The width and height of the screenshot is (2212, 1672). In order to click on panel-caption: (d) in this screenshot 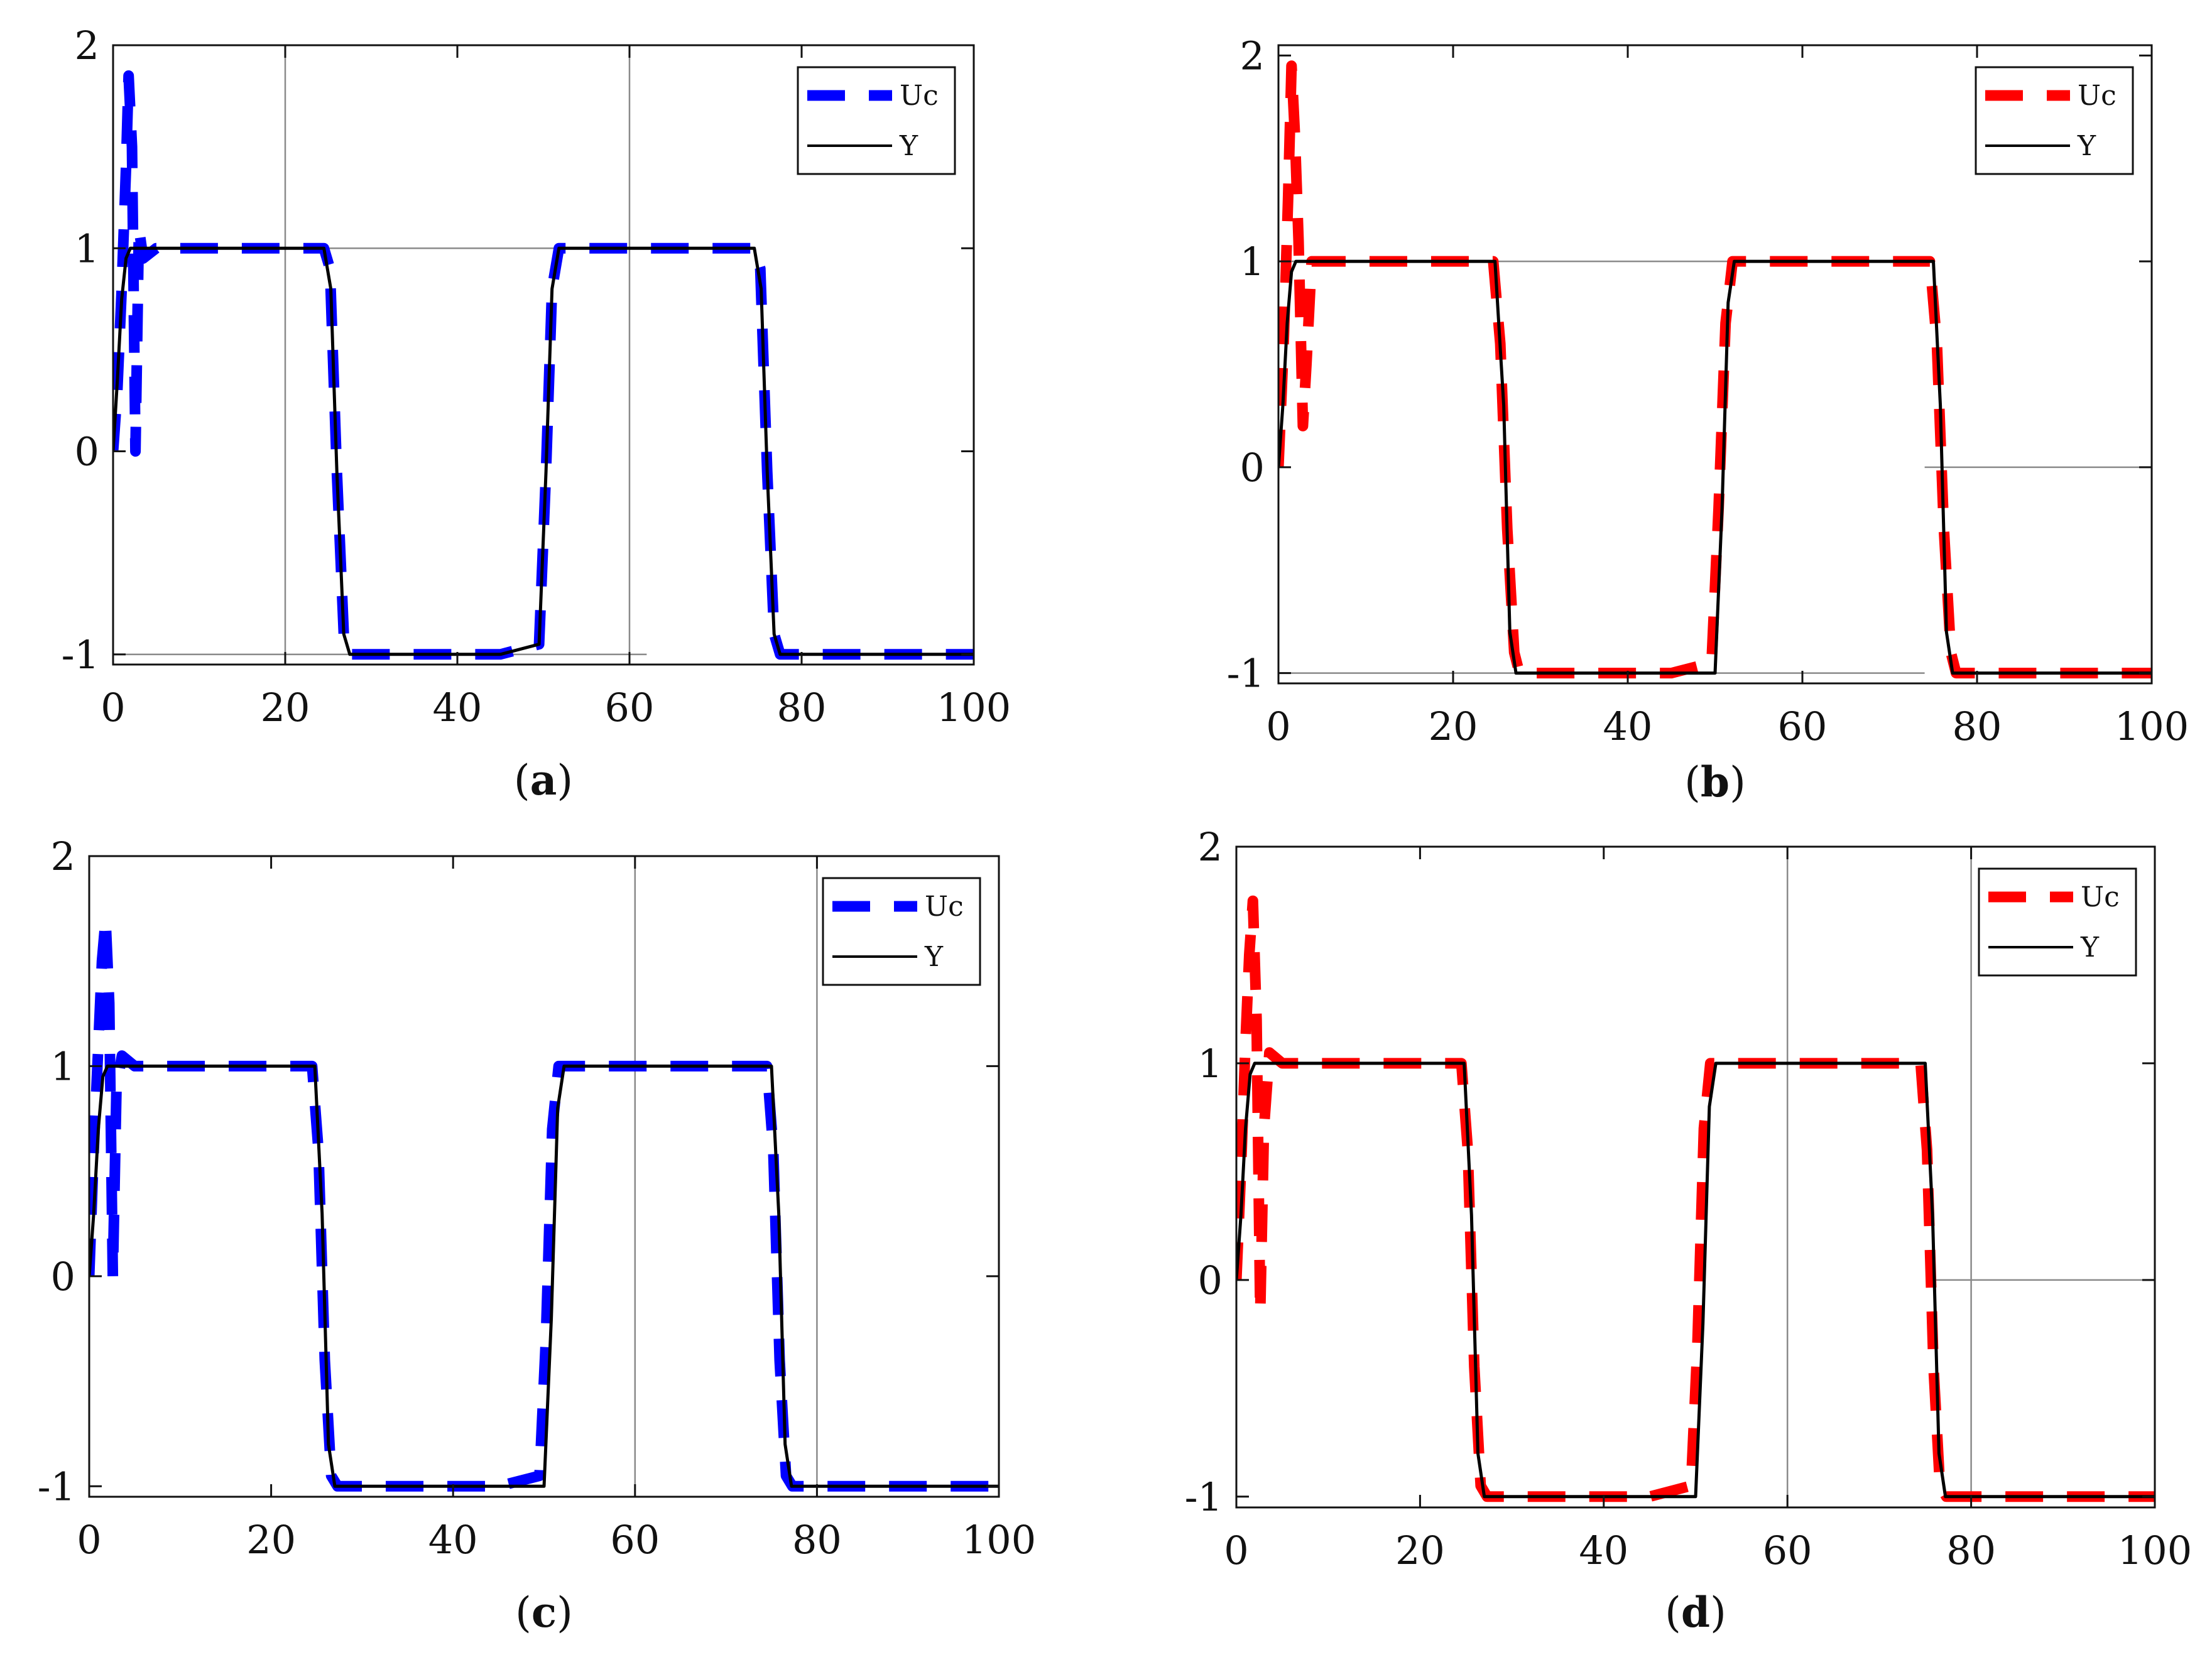, I will do `click(1695, 1612)`.